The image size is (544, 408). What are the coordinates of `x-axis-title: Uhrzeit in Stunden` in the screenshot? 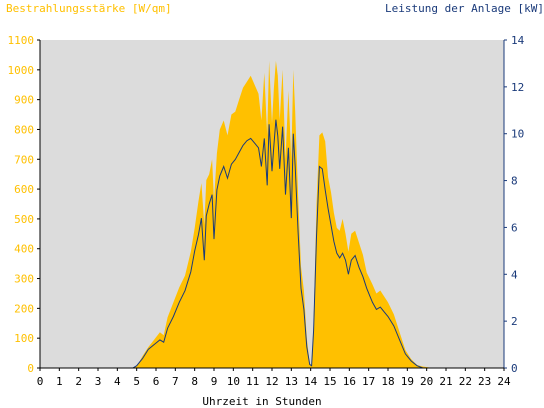 It's located at (261, 401).